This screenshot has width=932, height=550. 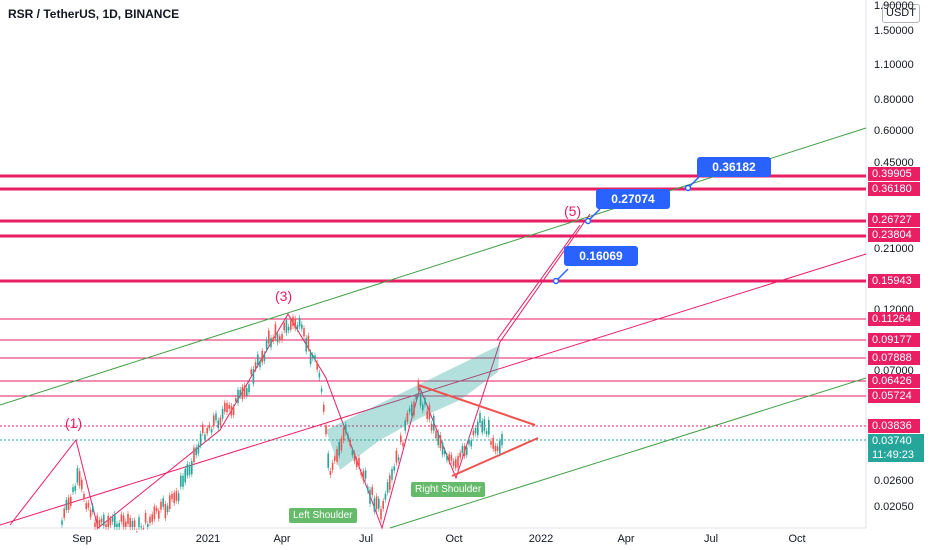 What do you see at coordinates (688, 188) in the screenshot?
I see `callout-anchor` at bounding box center [688, 188].